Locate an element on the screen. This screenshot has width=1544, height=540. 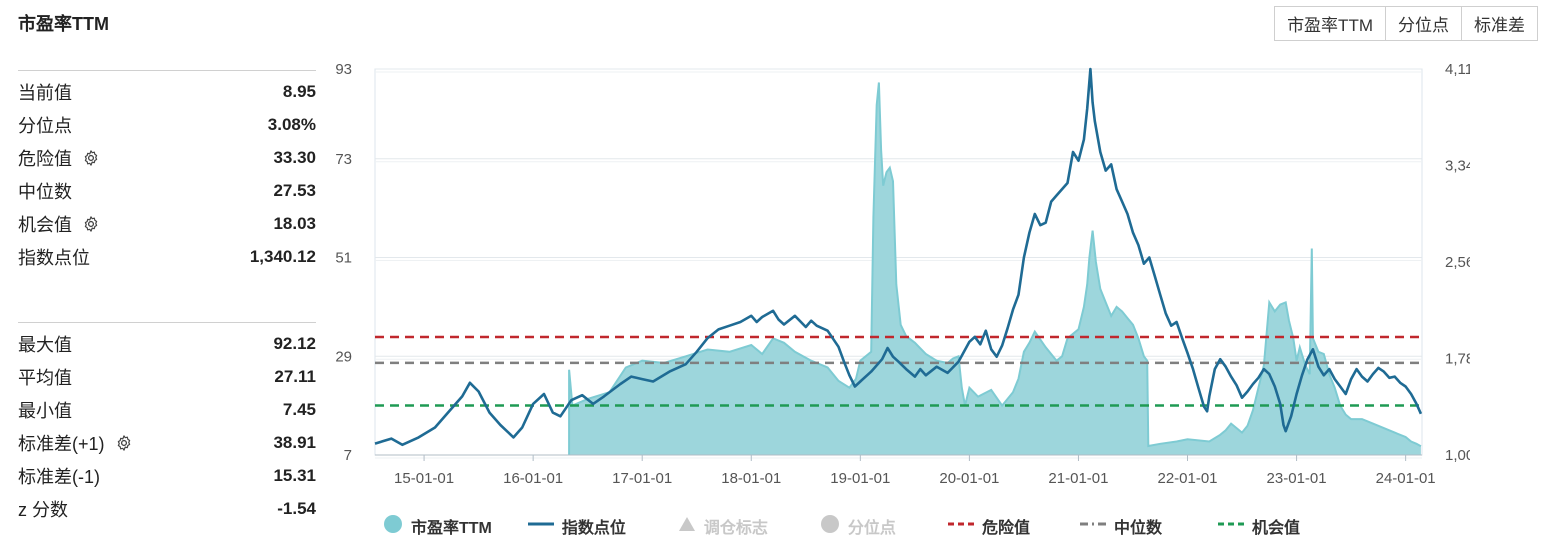
summary-stat-row: 平均值 27.11 is located at coordinates (167, 376).